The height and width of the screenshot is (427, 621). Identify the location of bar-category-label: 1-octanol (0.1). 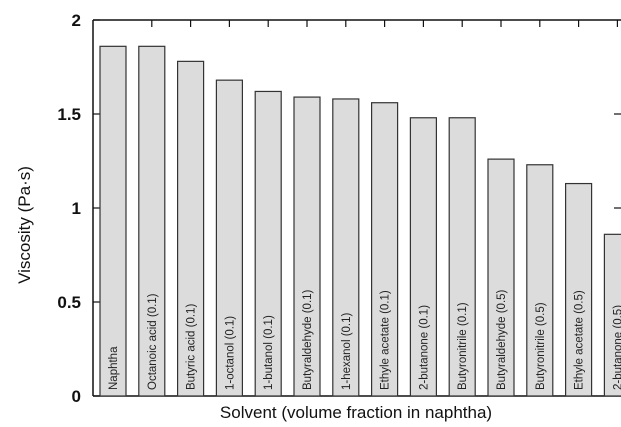
(230, 353).